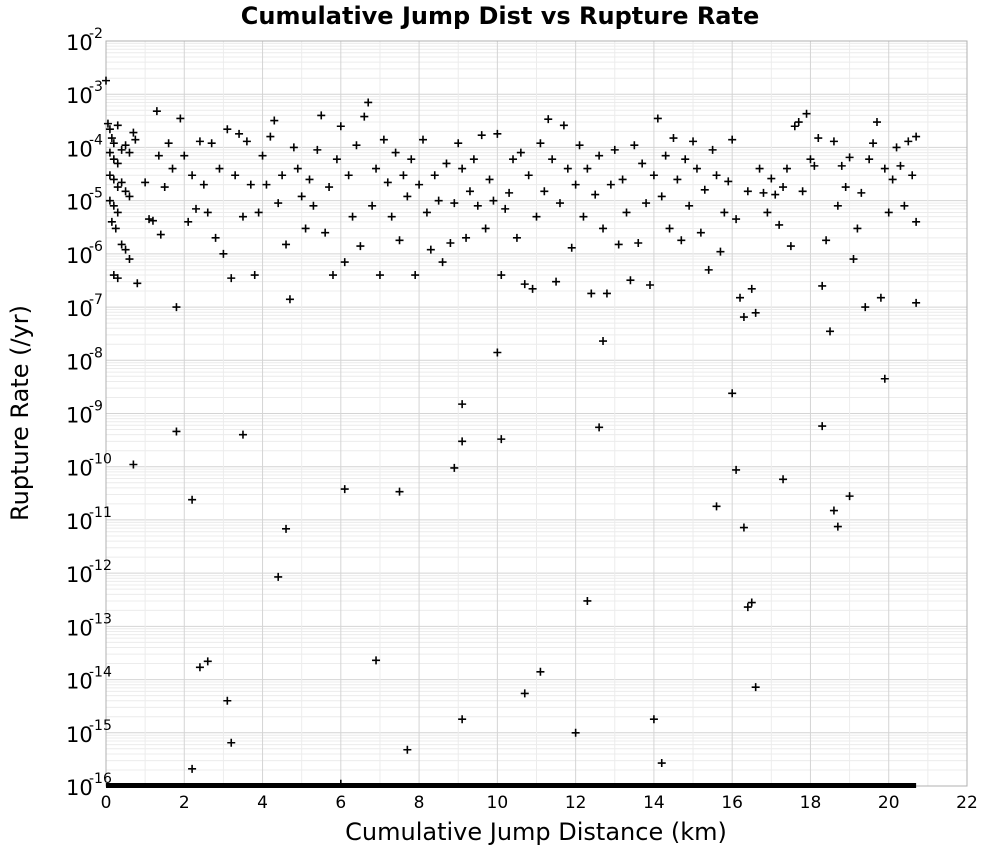 This screenshot has width=1000, height=850. What do you see at coordinates (498, 803) in the screenshot?
I see `x-tick-label: 10` at bounding box center [498, 803].